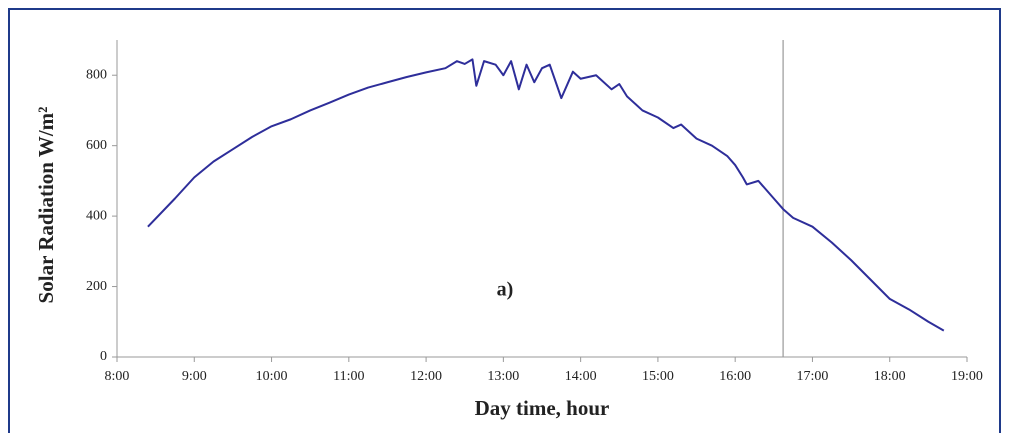 This screenshot has height=438, width=1009. Describe the element at coordinates (96, 215) in the screenshot. I see `y-tick-label: 400` at that location.